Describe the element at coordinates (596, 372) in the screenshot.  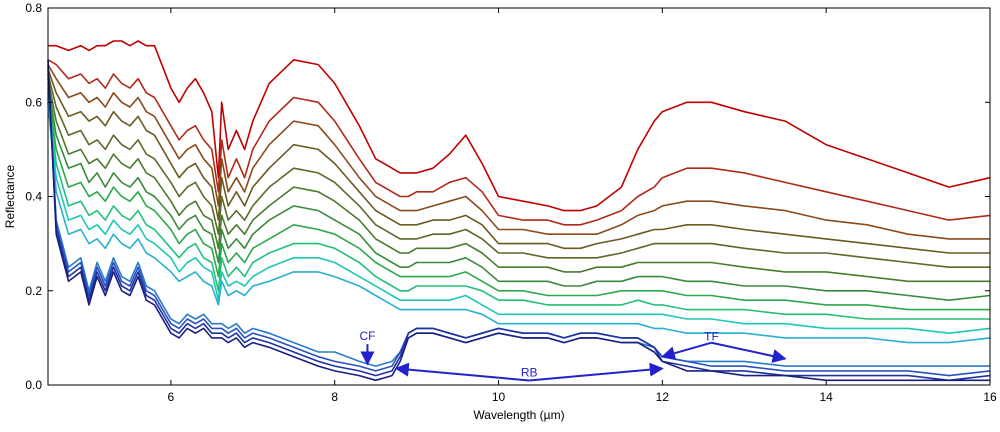
I see `rb-arrow-right` at that location.